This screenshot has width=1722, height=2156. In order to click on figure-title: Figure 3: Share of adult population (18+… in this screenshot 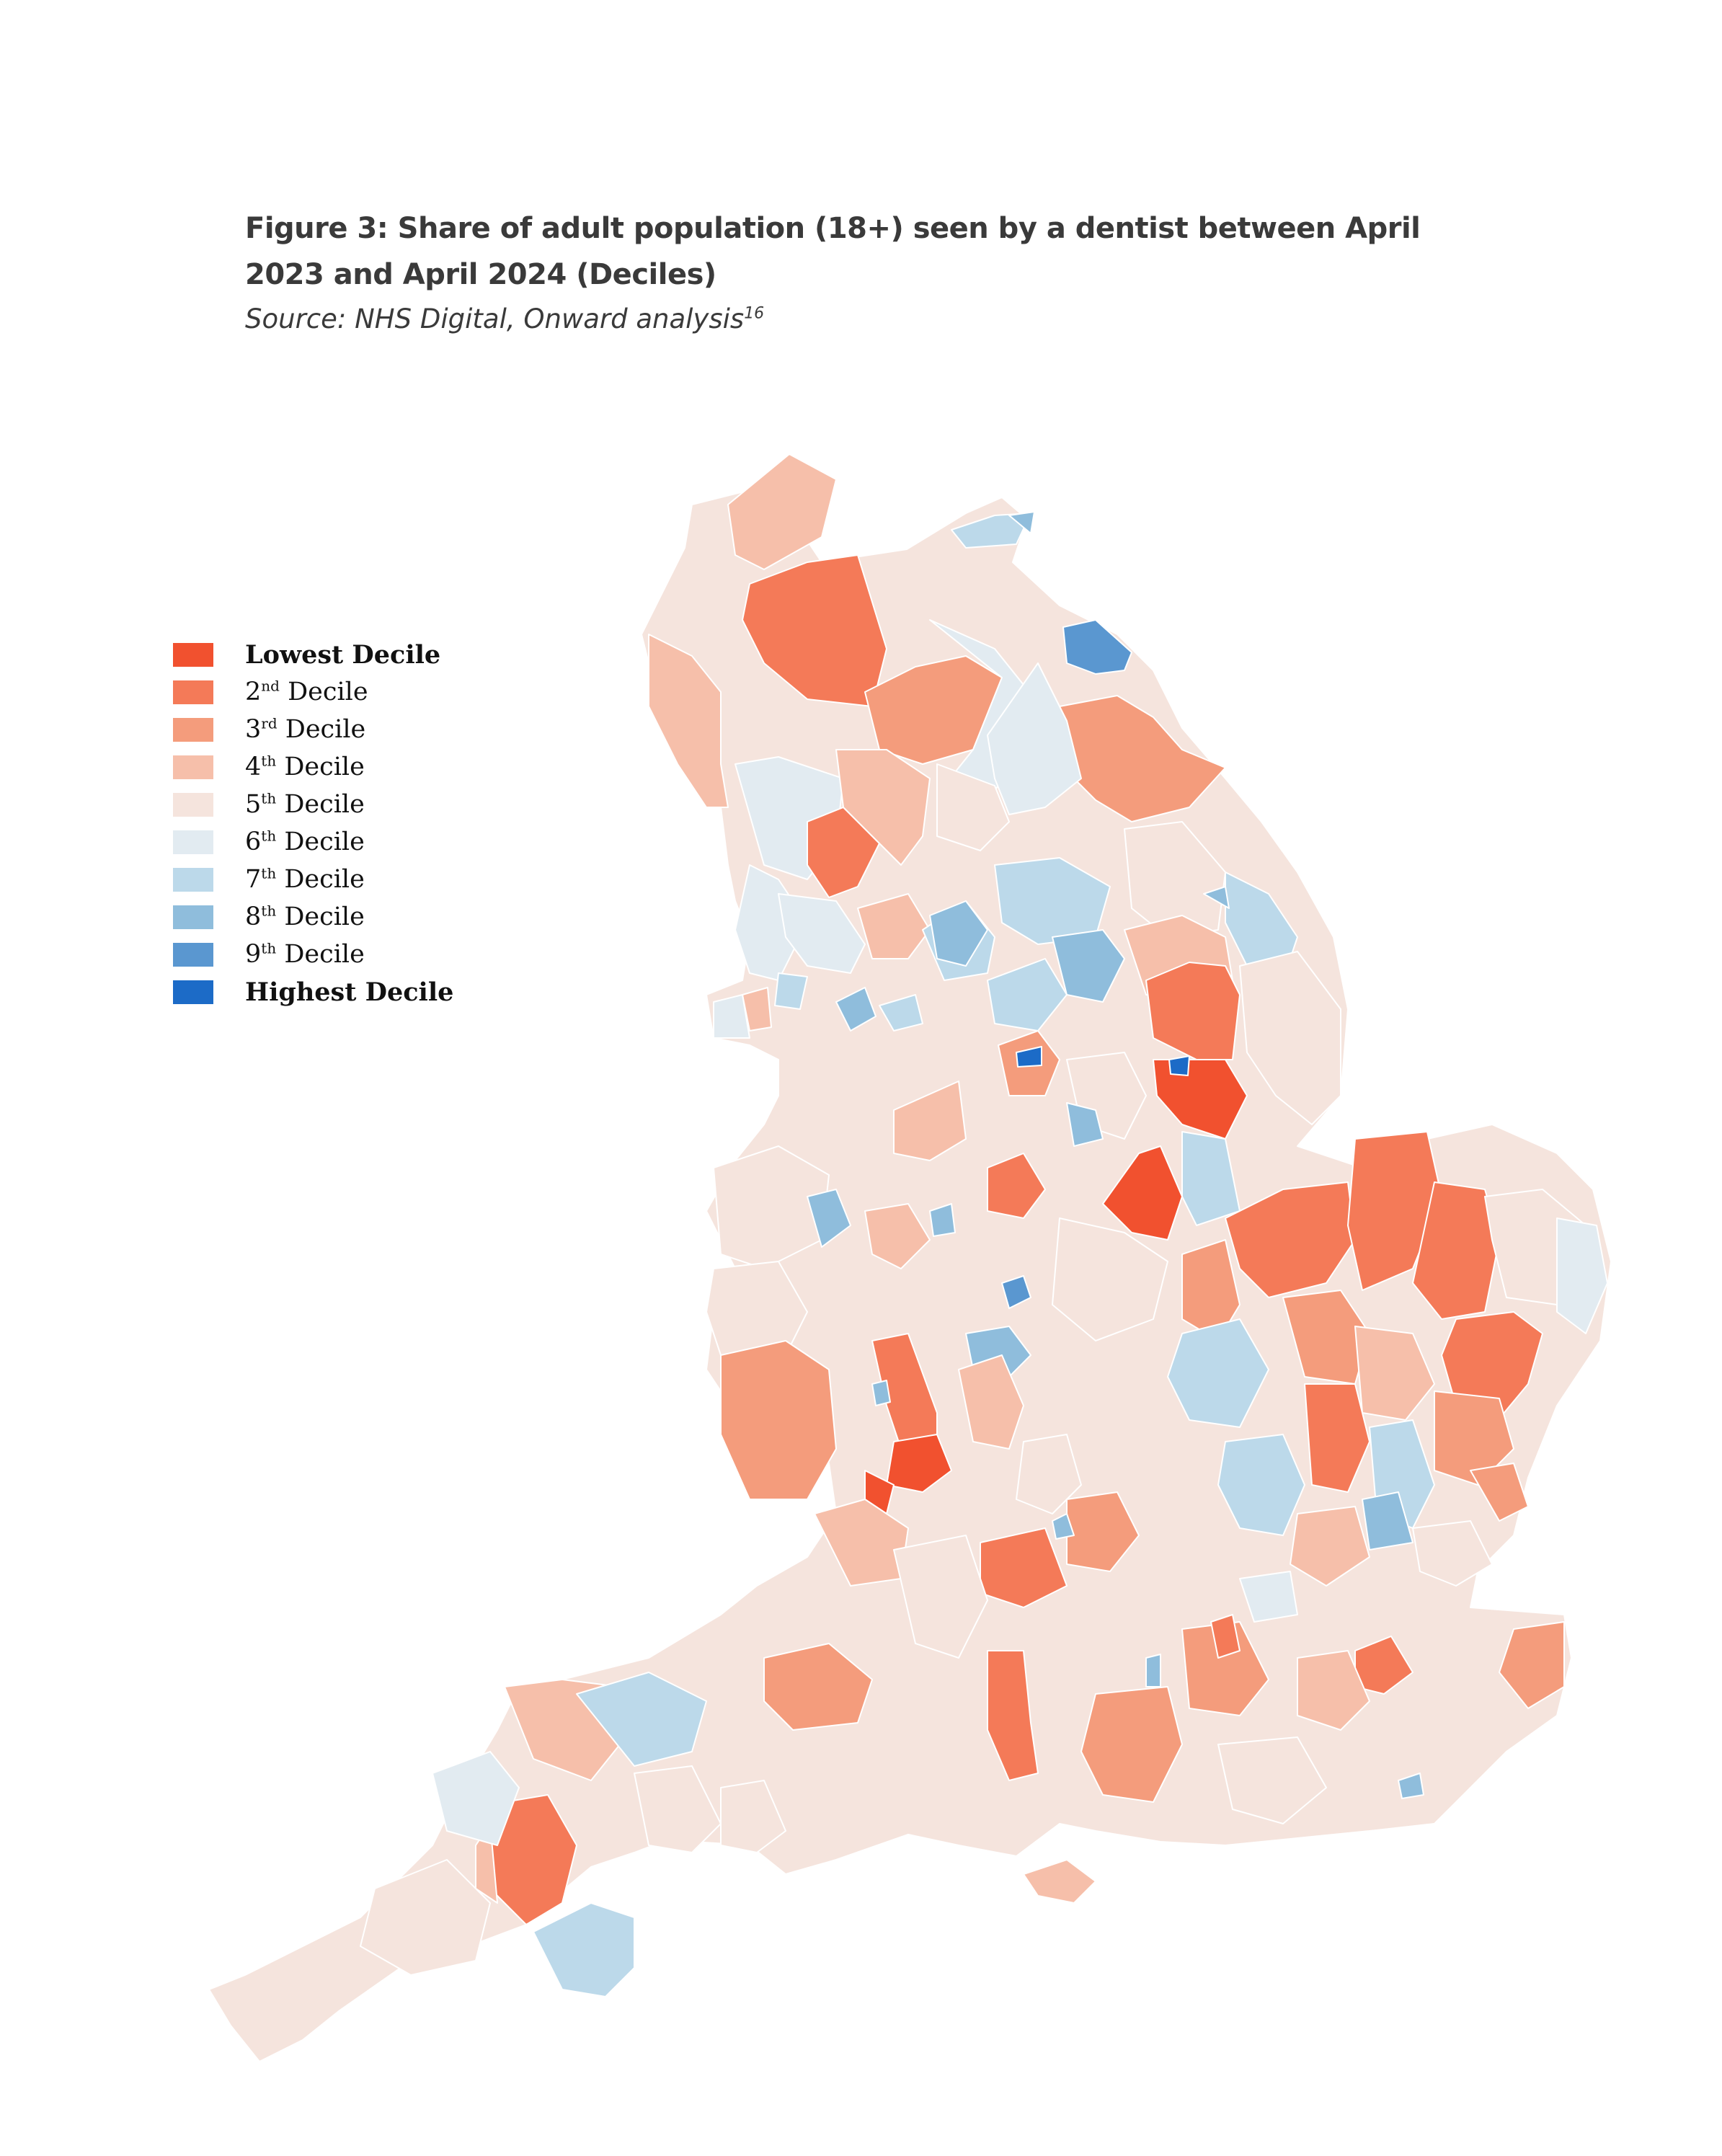, I will do `click(833, 251)`.